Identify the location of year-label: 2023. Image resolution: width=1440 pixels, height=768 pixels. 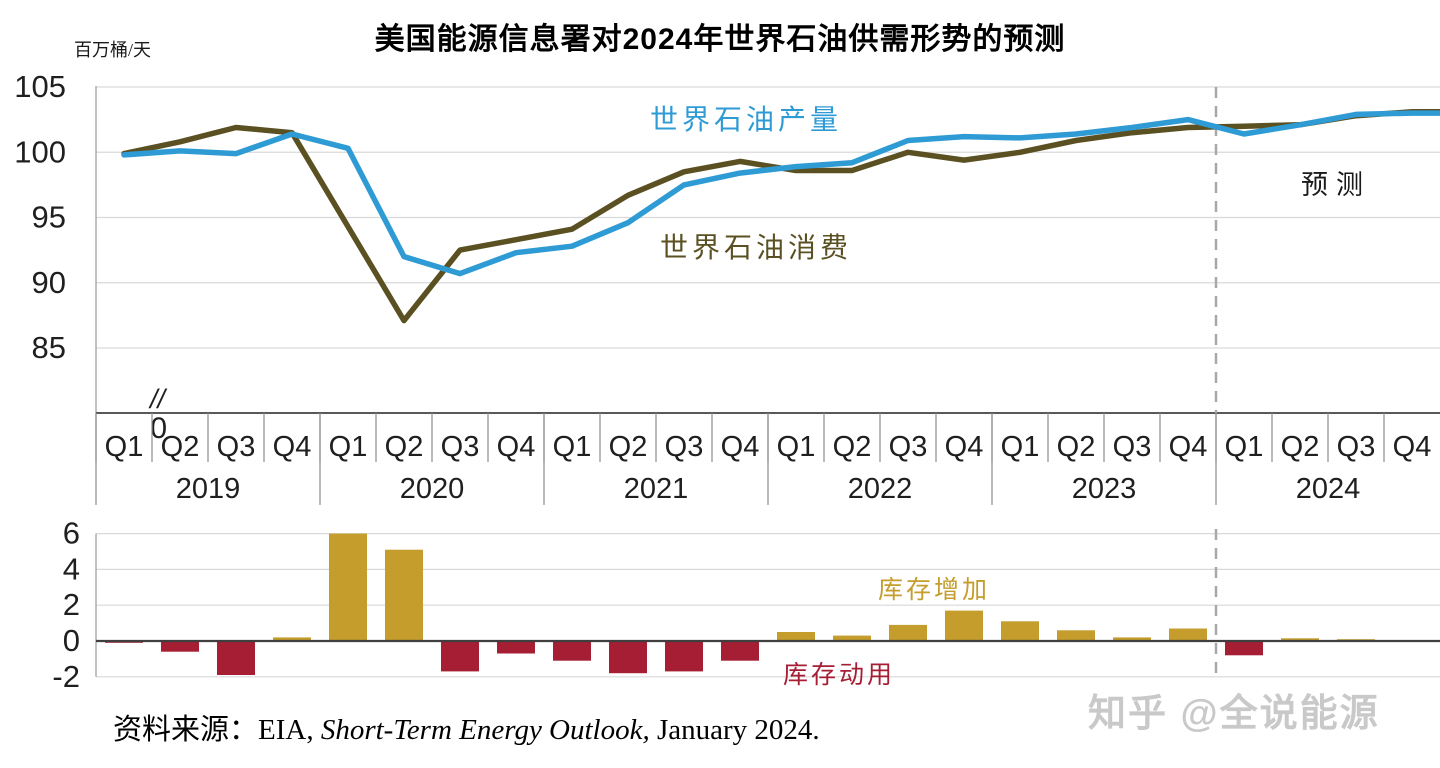
(1104, 489).